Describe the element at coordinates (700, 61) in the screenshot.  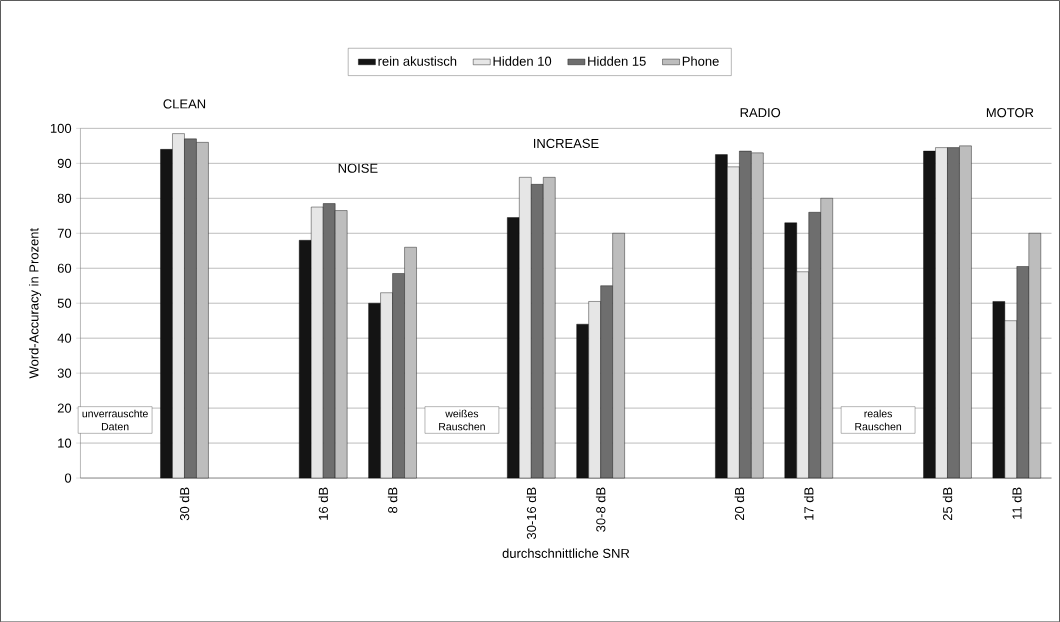
I see `legend-label: Phone` at that location.